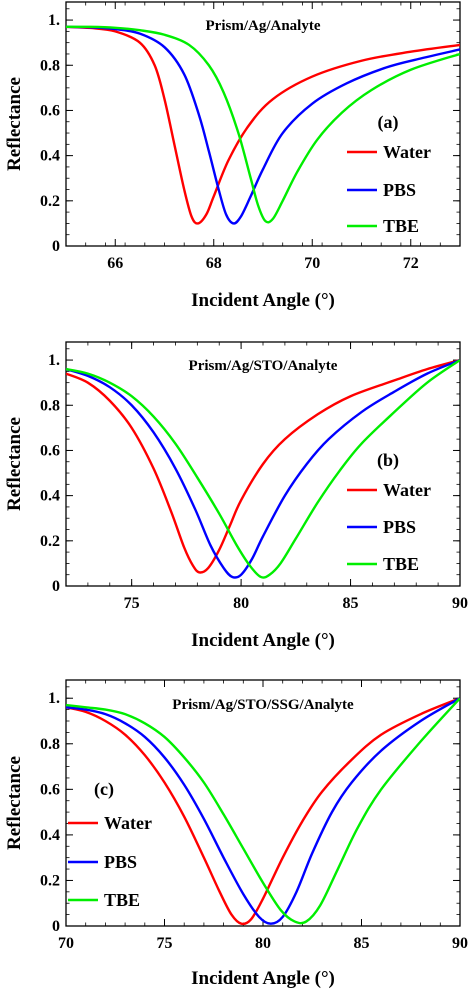 This screenshot has height=994, width=474. I want to click on panel-label: (a), so click(388, 122).